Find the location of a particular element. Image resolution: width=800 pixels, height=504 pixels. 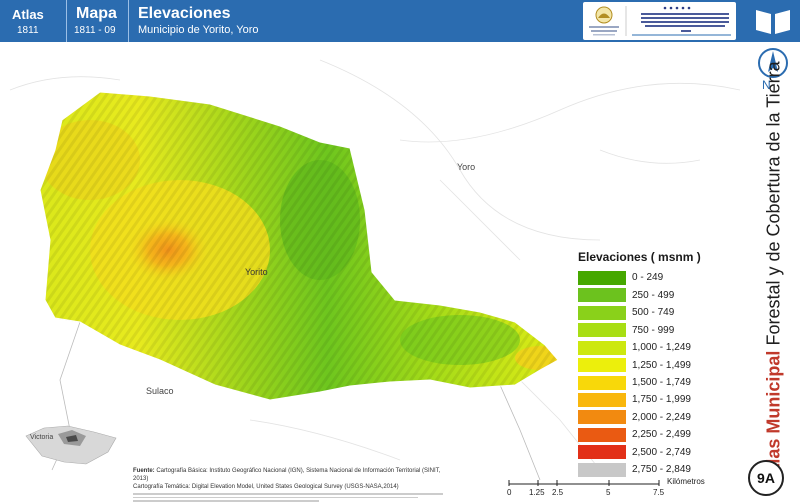

scale-tick-3: 5 is located at coordinates (608, 492).